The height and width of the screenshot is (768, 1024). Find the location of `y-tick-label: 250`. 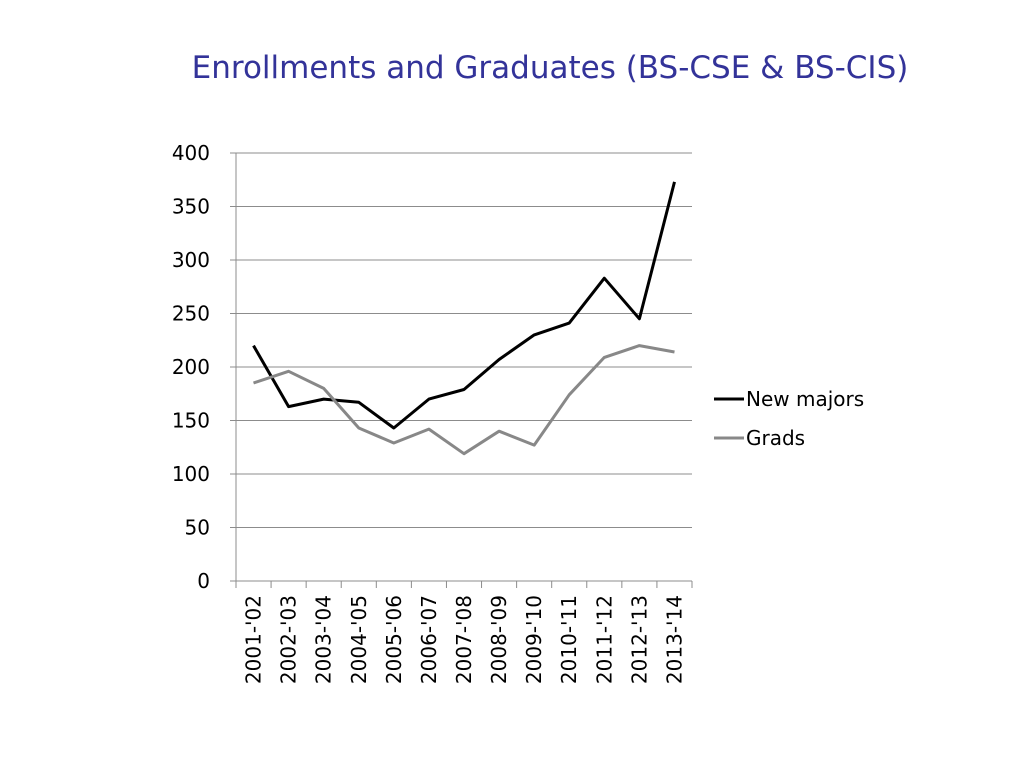

y-tick-label: 250 is located at coordinates (191, 314).